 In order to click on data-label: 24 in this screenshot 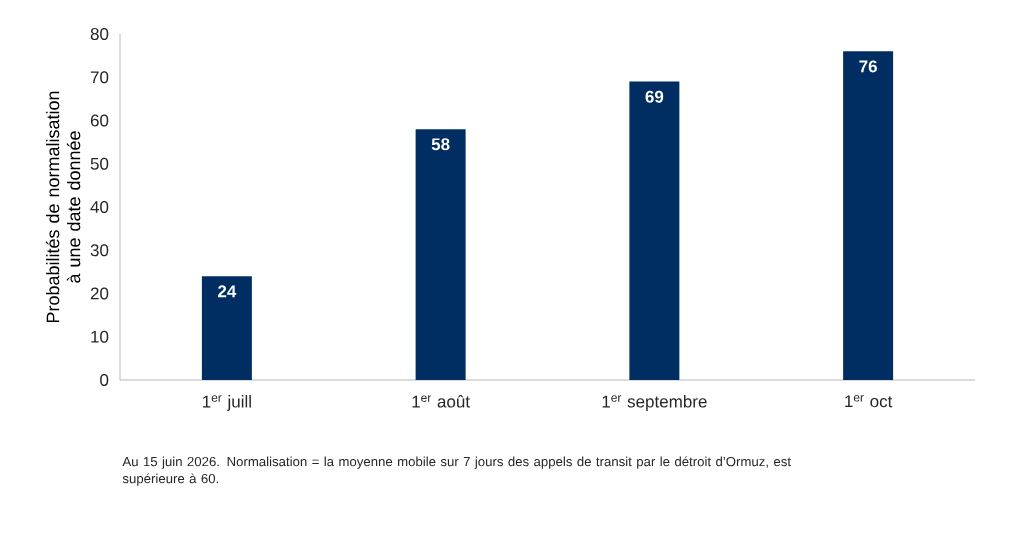, I will do `click(227, 291)`.